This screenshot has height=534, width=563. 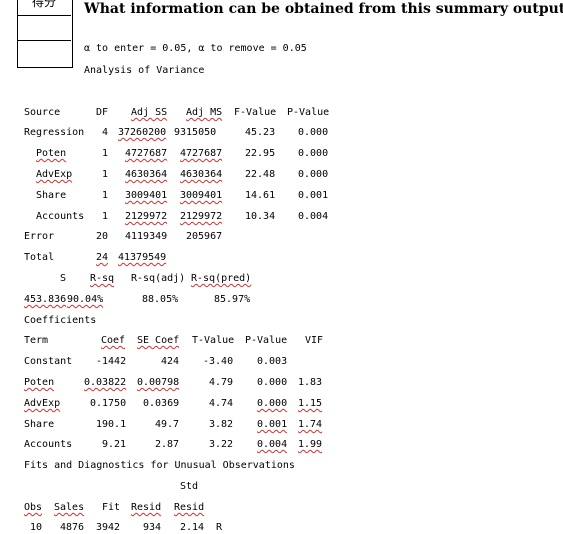 What do you see at coordinates (72, 527) in the screenshot?
I see `unusual-sales: 4876` at bounding box center [72, 527].